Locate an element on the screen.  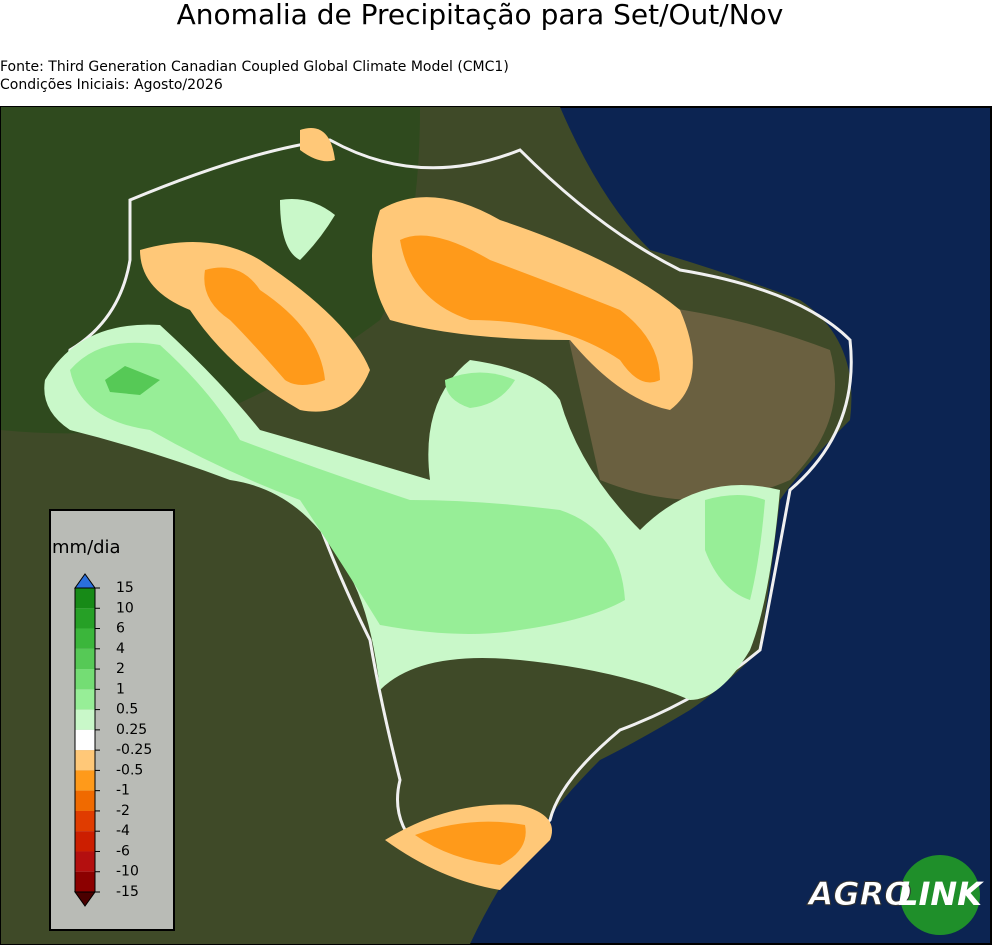
colorbar-tick-label: 1 is located at coordinates (120, 689).